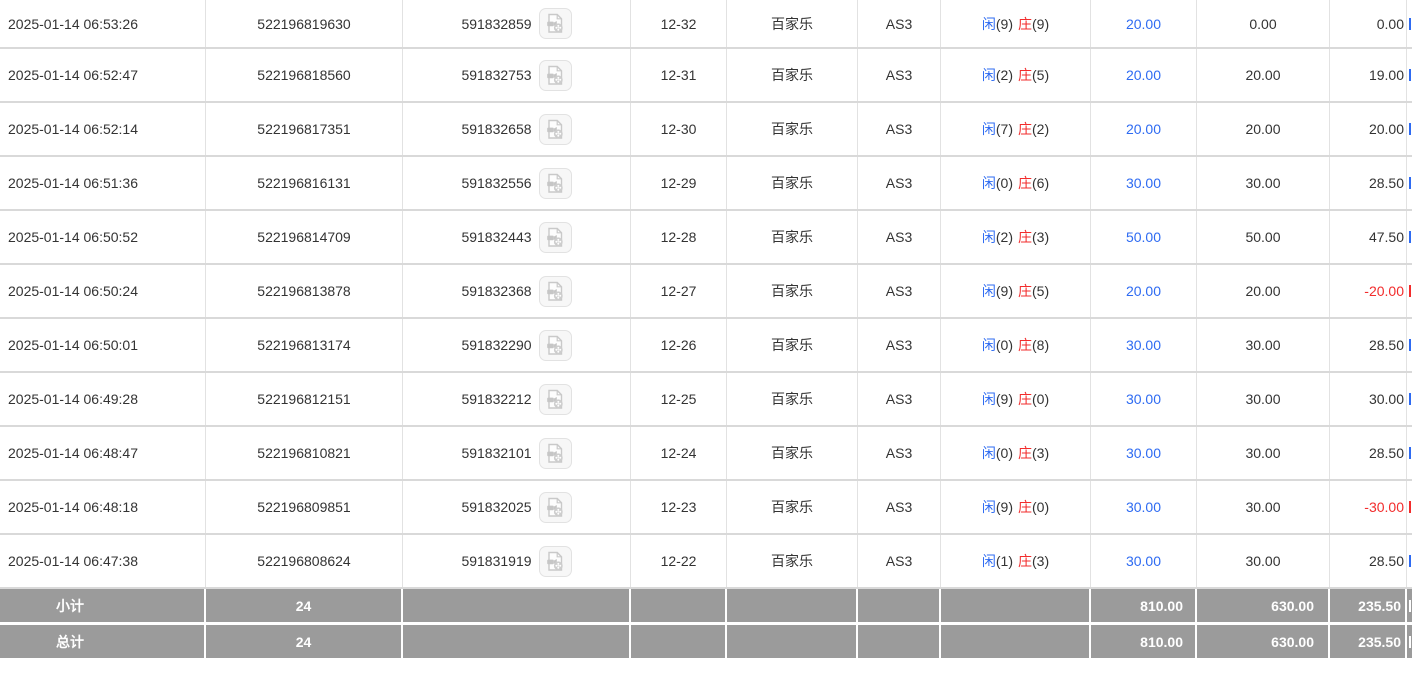 Image resolution: width=1412 pixels, height=684 pixels. What do you see at coordinates (1004, 183) in the screenshot?
I see `player-points: (0)` at bounding box center [1004, 183].